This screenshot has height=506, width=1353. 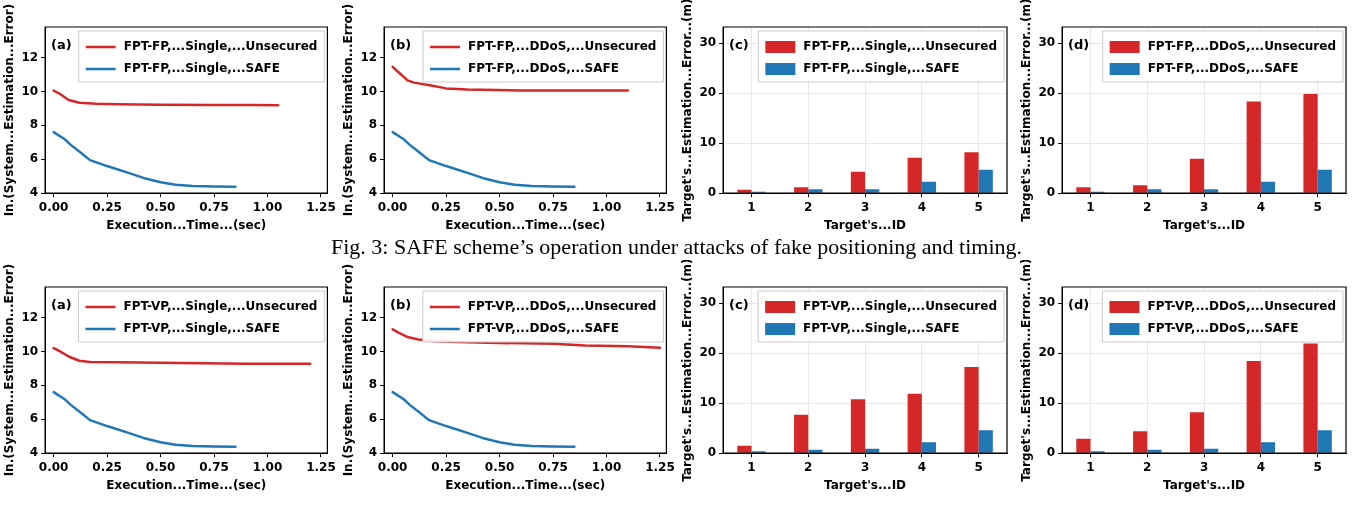 What do you see at coordinates (676, 247) in the screenshot?
I see `caption: Fig. 3: SAFE scheme’s operation under attacks of fake positioning and timing.` at bounding box center [676, 247].